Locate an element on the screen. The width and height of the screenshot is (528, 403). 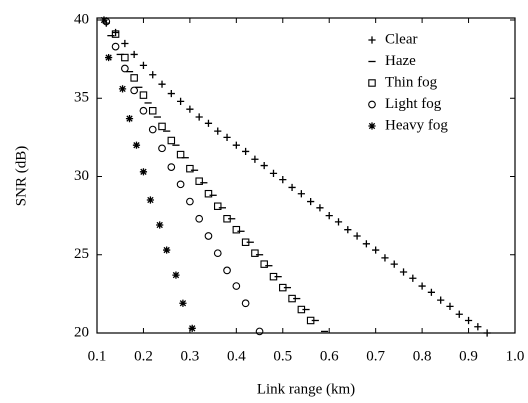
x-tick-label: 0.3 is located at coordinates (190, 356).